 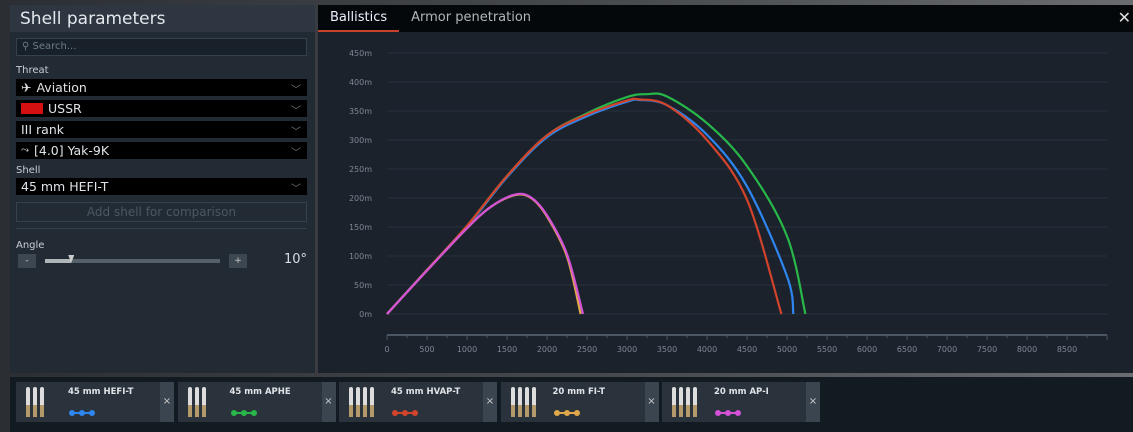 I want to click on angle-value: 10°, so click(x=295, y=259).